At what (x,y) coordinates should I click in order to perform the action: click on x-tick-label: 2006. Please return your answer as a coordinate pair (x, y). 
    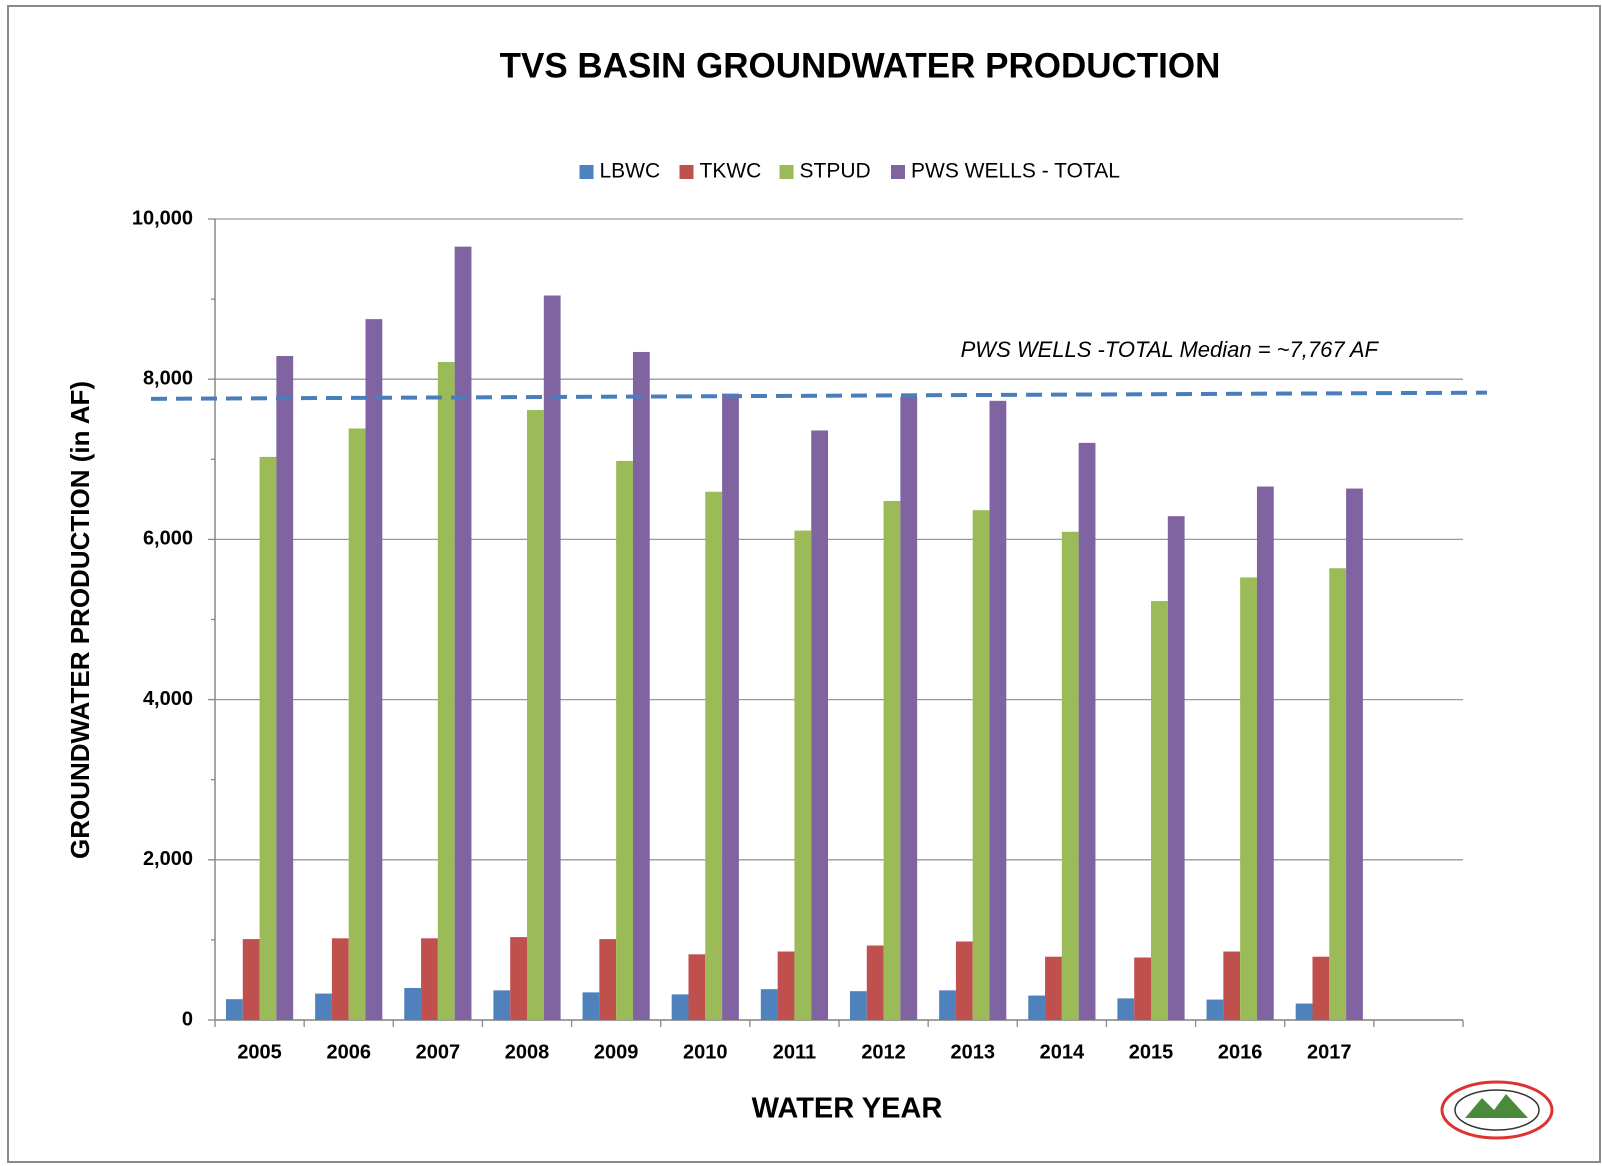
    Looking at the image, I should click on (348, 1052).